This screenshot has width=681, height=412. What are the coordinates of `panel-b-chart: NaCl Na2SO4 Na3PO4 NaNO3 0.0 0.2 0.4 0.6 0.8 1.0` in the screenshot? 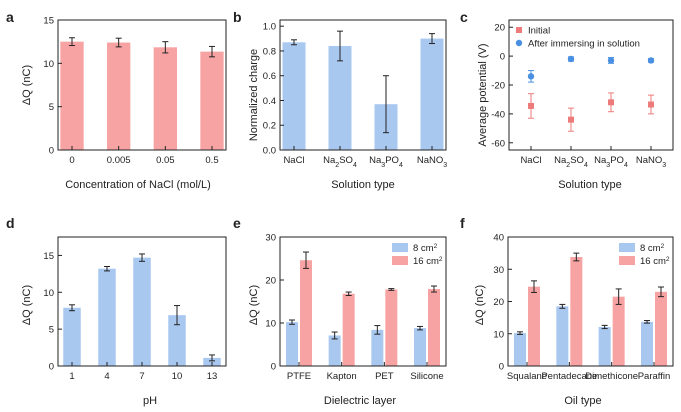 It's located at (355, 94).